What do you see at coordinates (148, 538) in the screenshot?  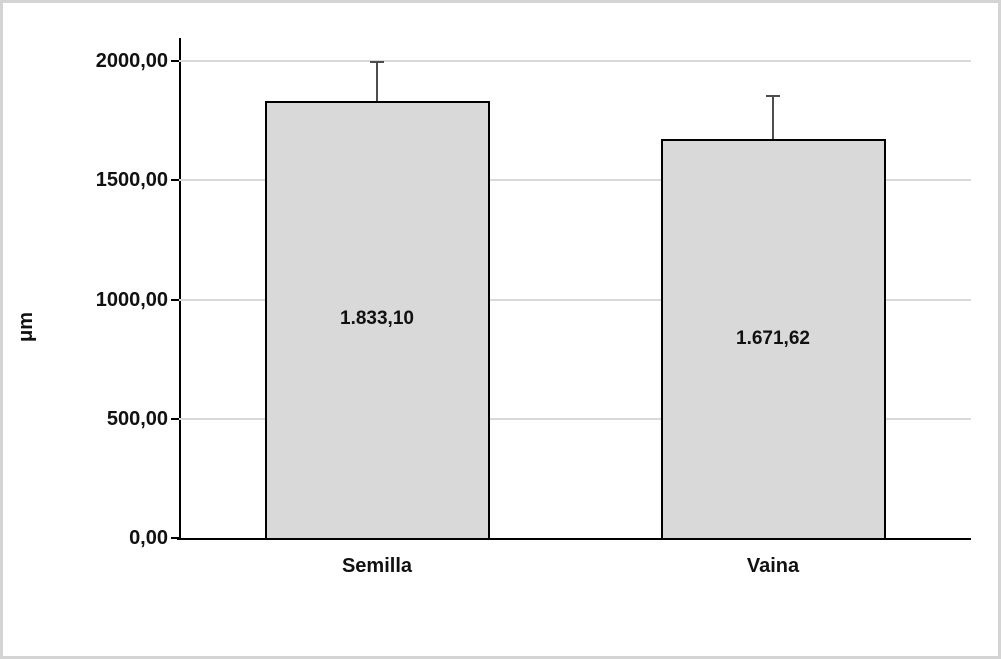 I see `y-tick-label: 0,00` at bounding box center [148, 538].